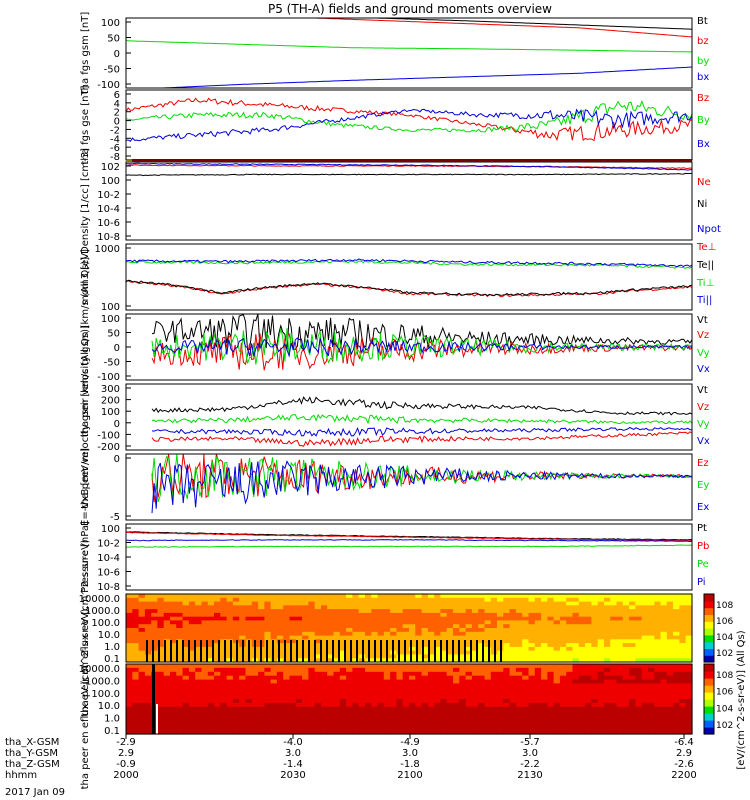 Image resolution: width=750 pixels, height=800 pixels. I want to click on y-tick-label: 100, so click(110, 412).